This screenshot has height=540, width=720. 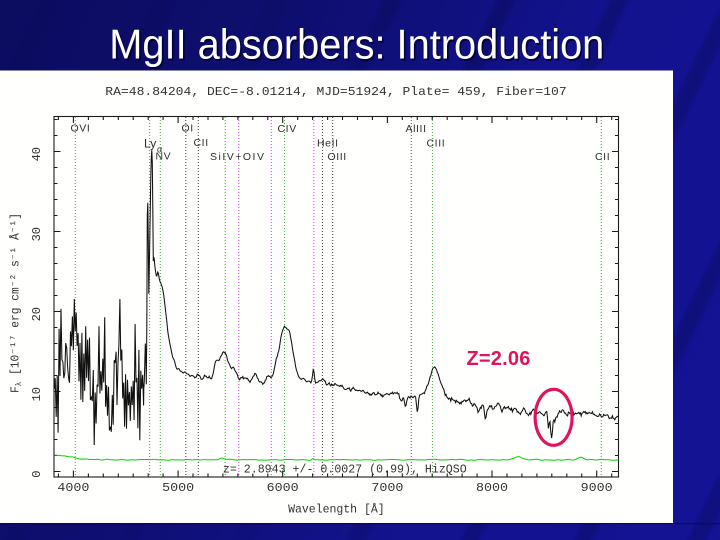 What do you see at coordinates (188, 129) in the screenshot?
I see `svg-text: OI` at bounding box center [188, 129].